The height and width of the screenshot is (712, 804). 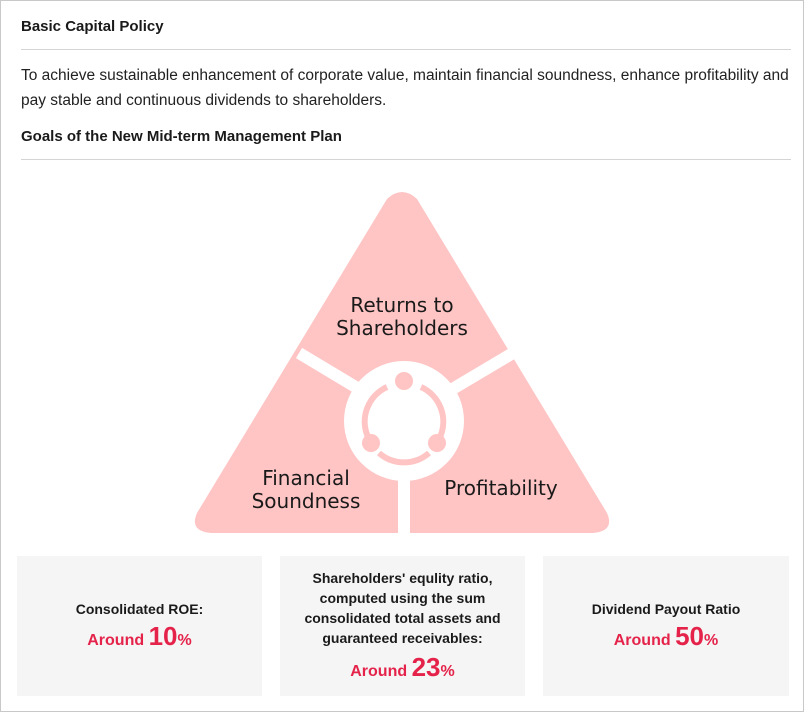 I want to click on card-consolidated-roe: Consolidated ROE: Around 10%, so click(x=139, y=626).